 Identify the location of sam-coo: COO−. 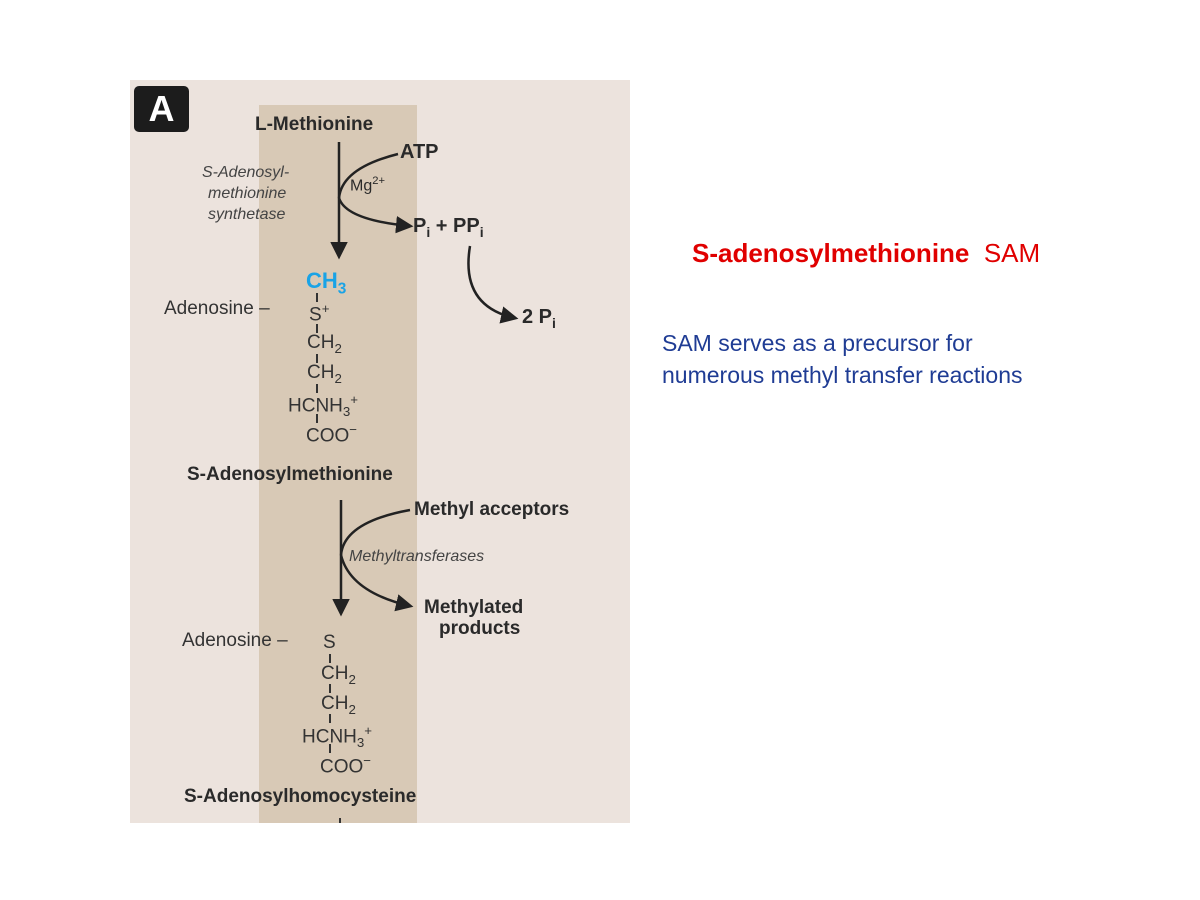
(332, 434).